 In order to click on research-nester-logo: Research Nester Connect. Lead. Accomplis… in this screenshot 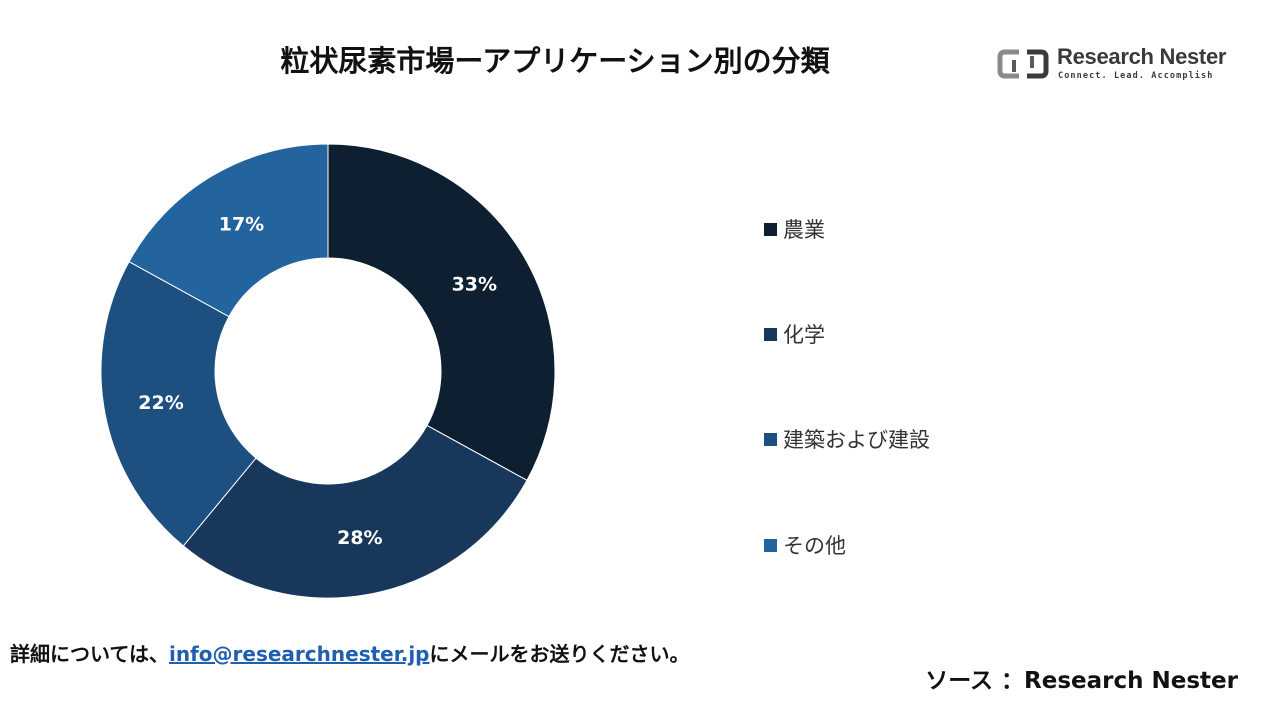, I will do `click(1112, 66)`.